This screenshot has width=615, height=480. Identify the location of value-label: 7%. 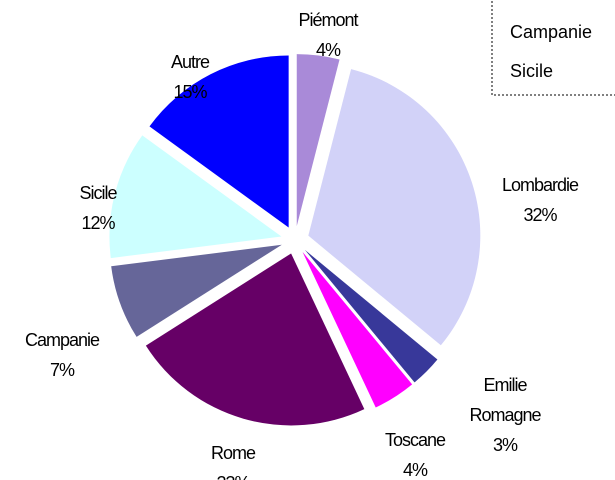
(62, 370).